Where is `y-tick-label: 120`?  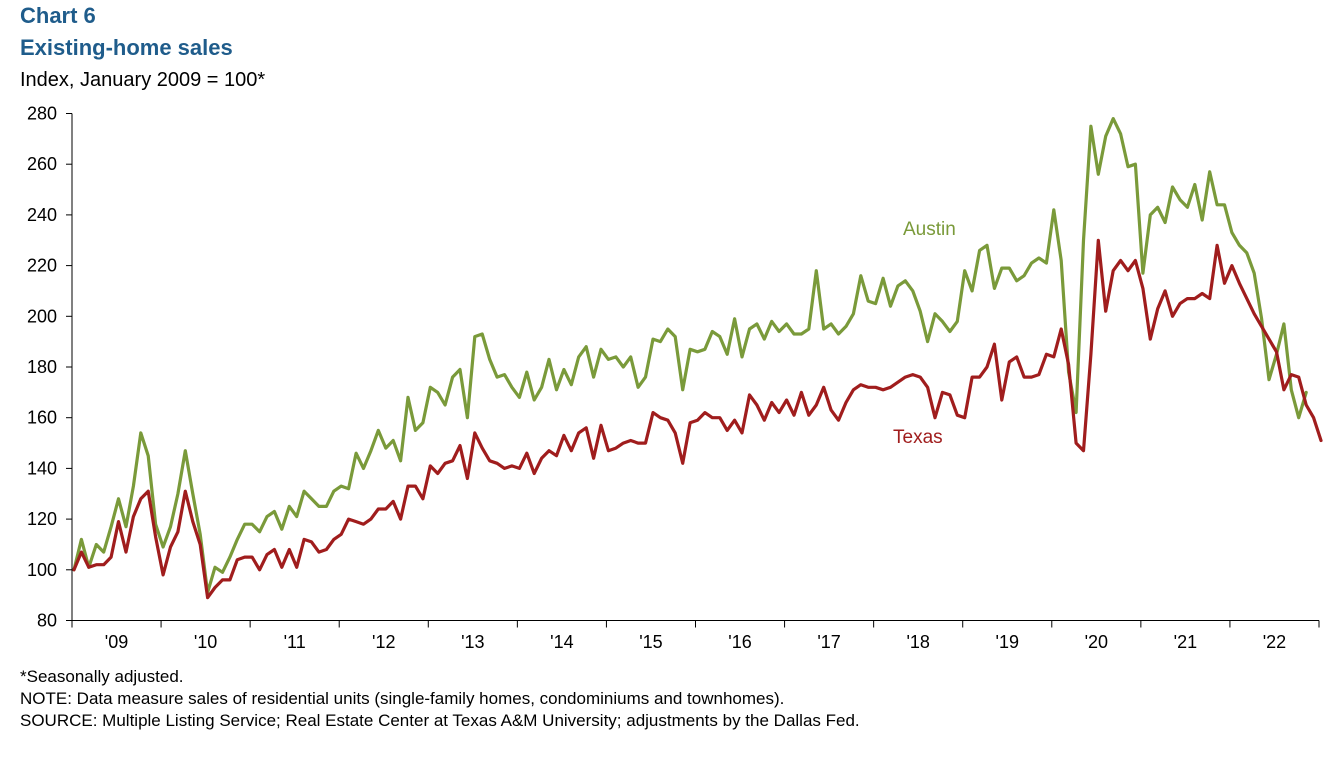
y-tick-label: 120 is located at coordinates (42, 519).